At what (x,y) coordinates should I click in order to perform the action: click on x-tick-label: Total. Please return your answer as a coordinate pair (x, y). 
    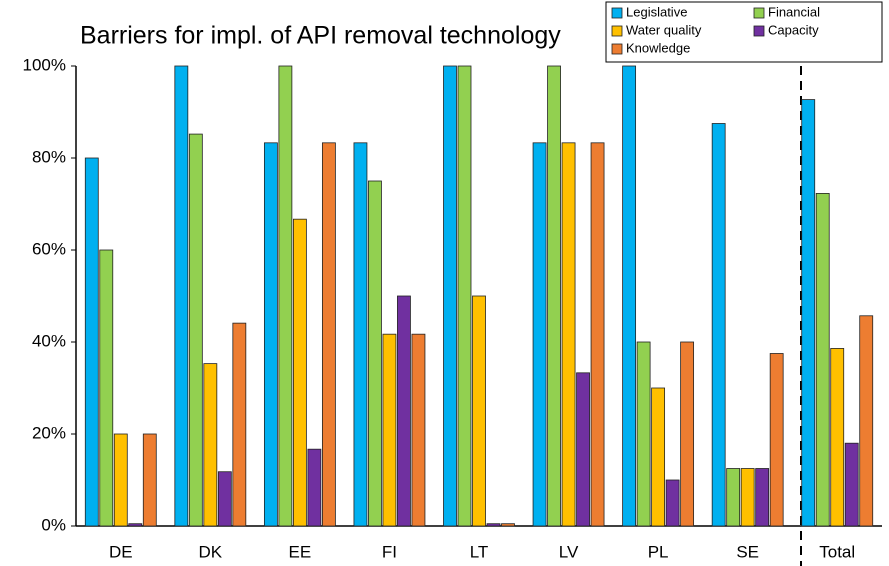
    Looking at the image, I should click on (837, 551).